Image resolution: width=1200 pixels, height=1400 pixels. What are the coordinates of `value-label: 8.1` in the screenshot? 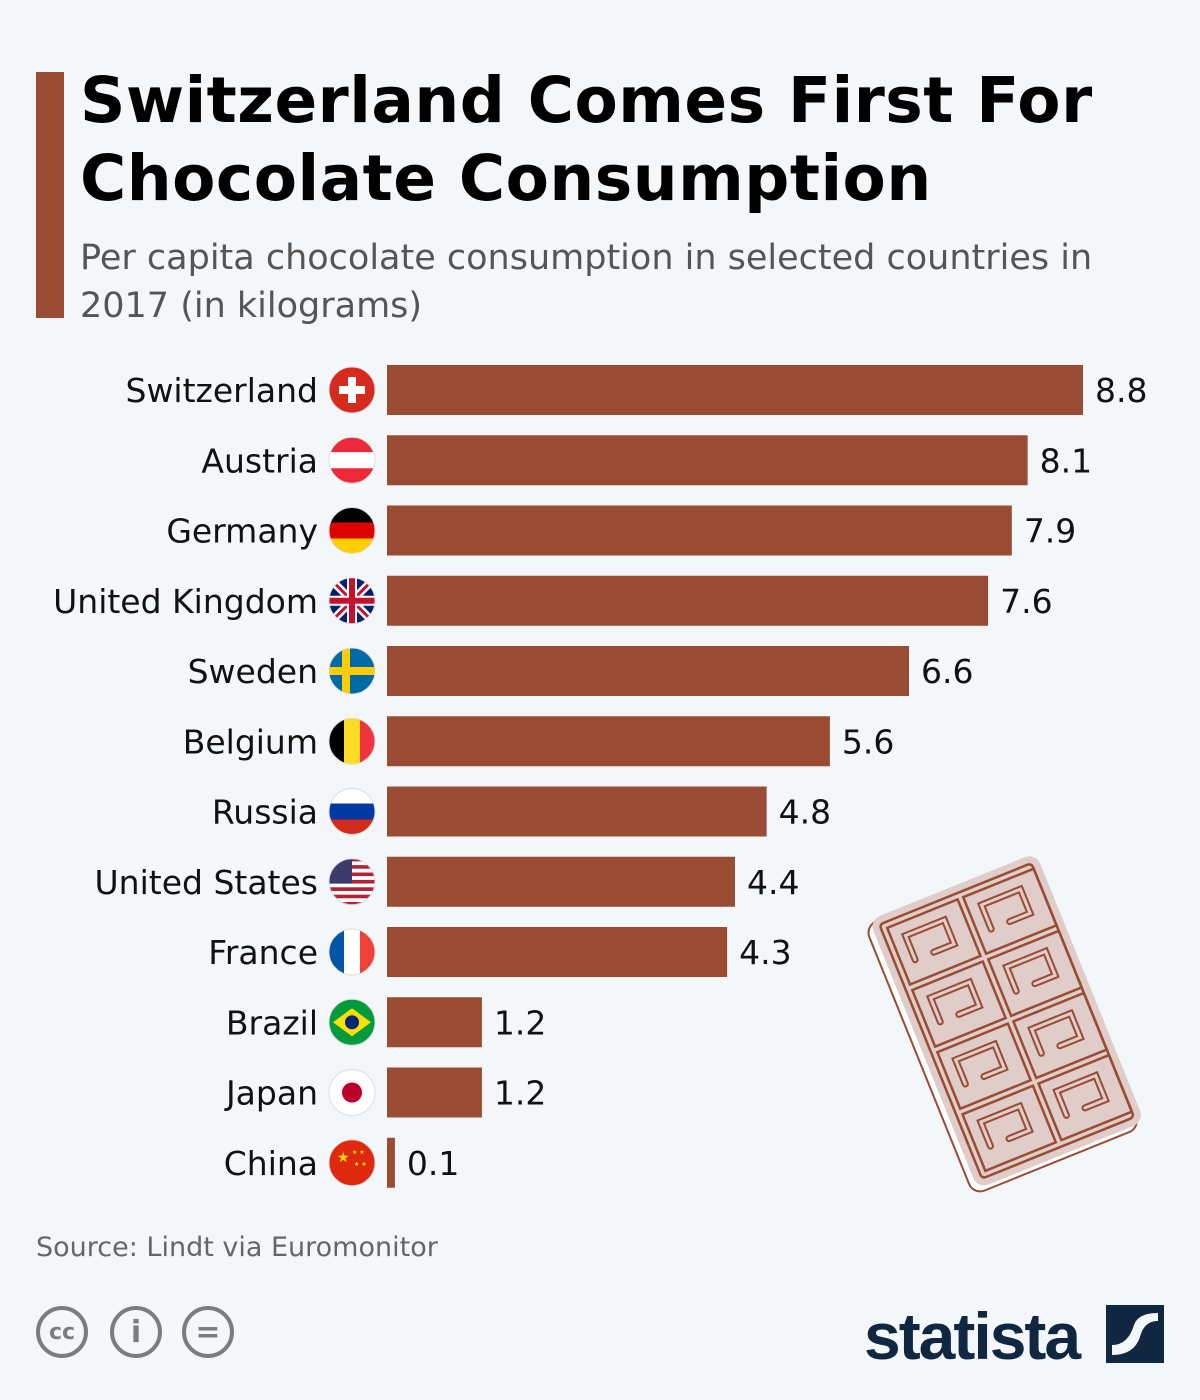 It's located at (1066, 460).